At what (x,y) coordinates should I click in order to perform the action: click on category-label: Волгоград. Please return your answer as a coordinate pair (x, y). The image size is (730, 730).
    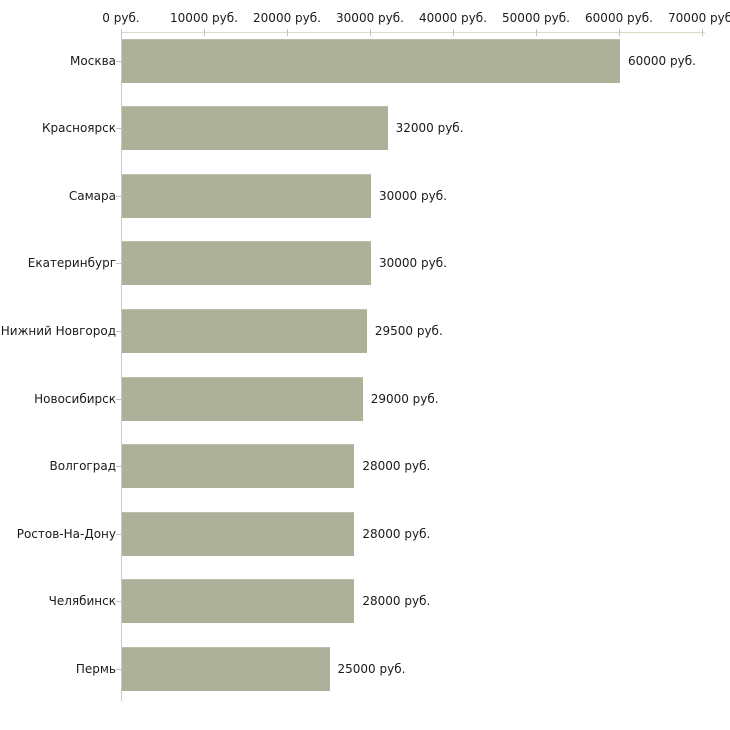
    Looking at the image, I should click on (82, 466).